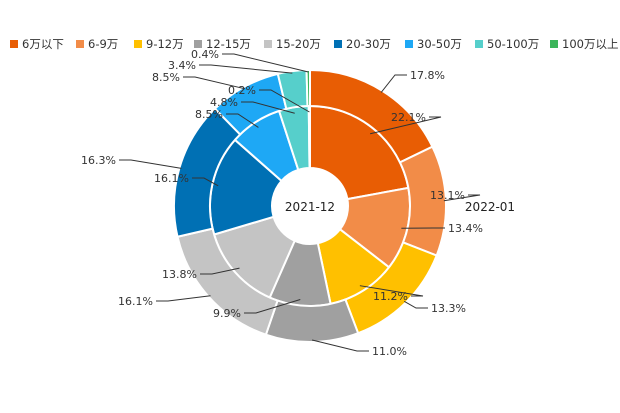 Image resolution: width=620 pixels, height=413 pixels. What do you see at coordinates (465, 228) in the screenshot?
I see `inner-data-label-1: 13.4%` at bounding box center [465, 228].